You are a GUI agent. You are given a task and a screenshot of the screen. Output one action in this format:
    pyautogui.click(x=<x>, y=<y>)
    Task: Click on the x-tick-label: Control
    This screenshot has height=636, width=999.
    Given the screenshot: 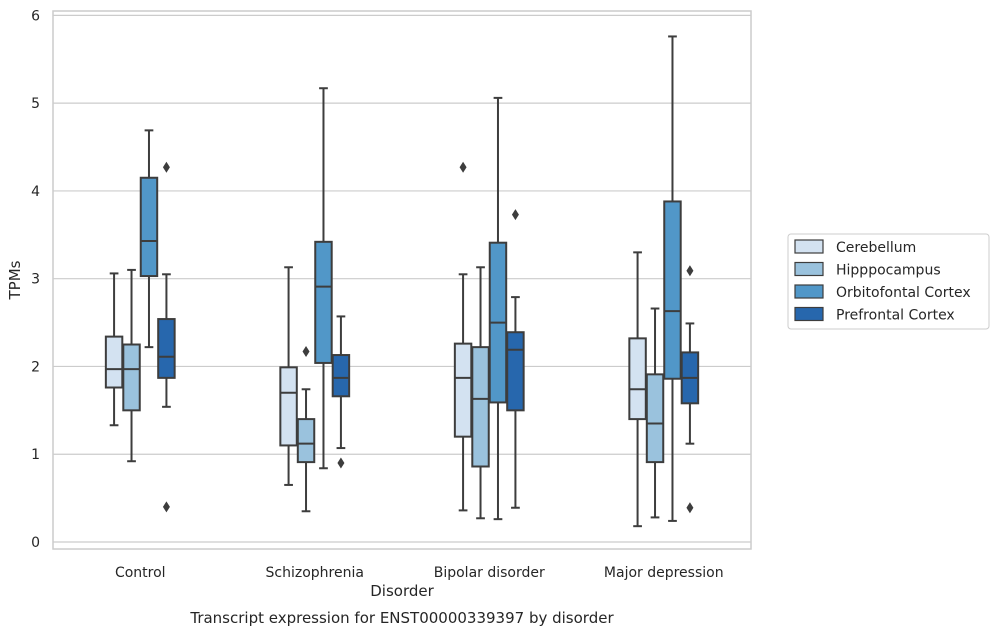 What is the action you would take?
    pyautogui.click(x=140, y=573)
    